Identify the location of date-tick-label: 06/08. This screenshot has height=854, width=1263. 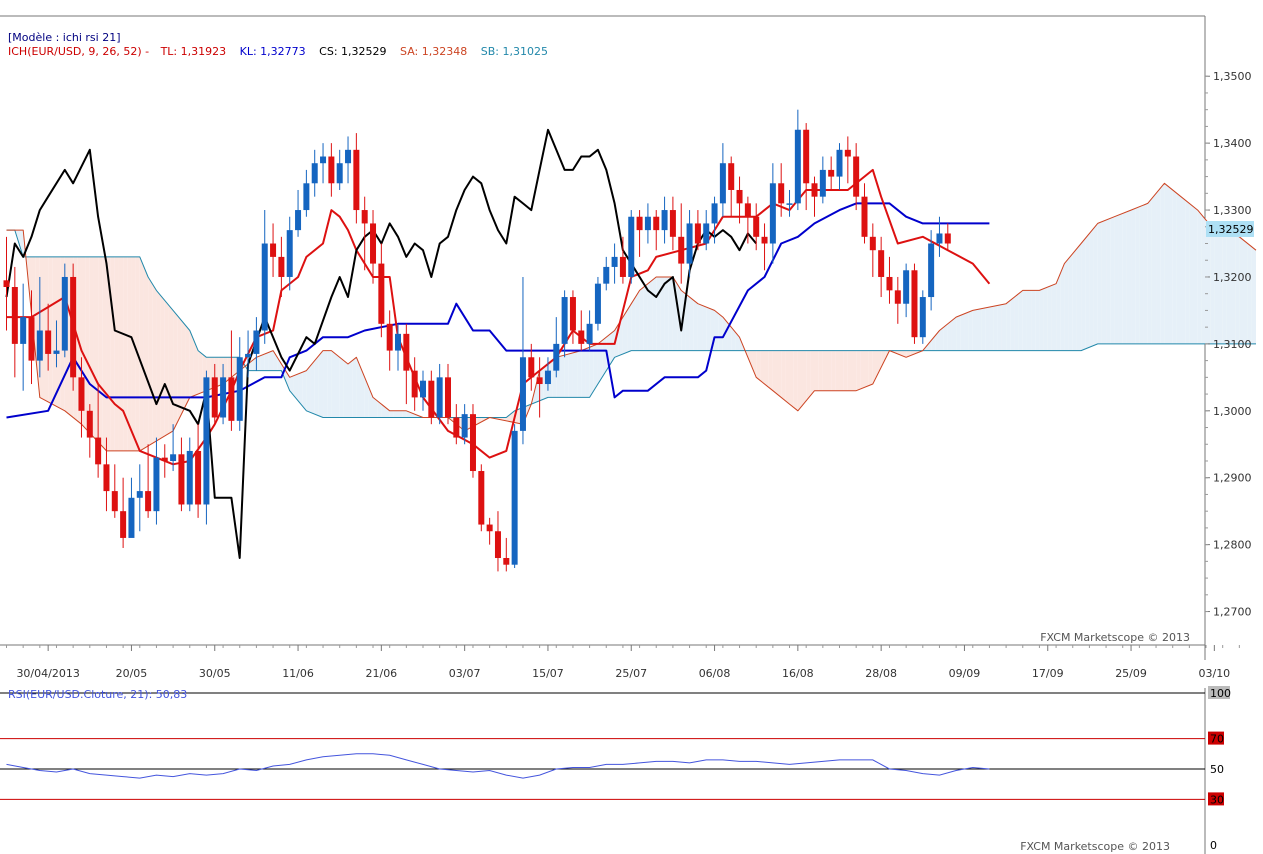
(715, 673).